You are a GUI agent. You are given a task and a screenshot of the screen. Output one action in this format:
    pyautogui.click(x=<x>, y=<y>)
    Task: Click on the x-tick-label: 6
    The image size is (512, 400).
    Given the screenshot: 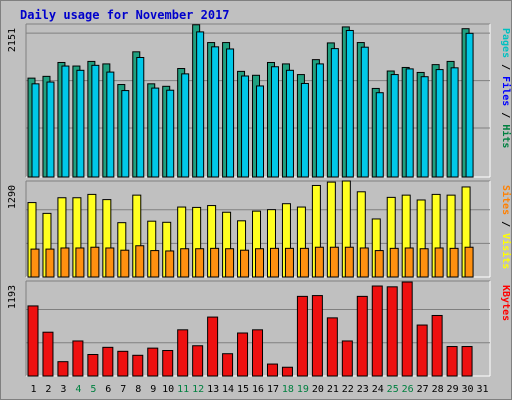 What is the action you would take?
    pyautogui.click(x=108, y=389)
    